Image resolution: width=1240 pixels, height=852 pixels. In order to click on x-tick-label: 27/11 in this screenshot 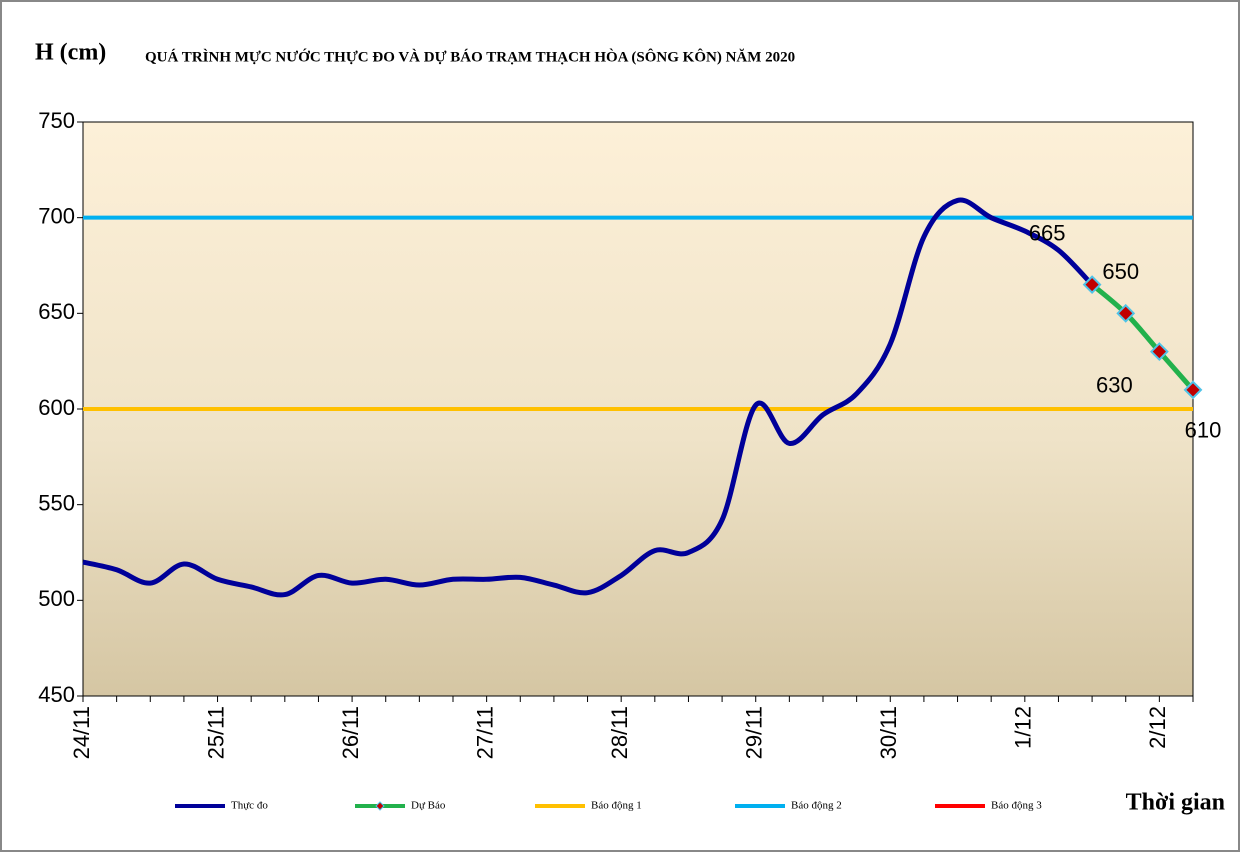, I will do `click(484, 732)`.